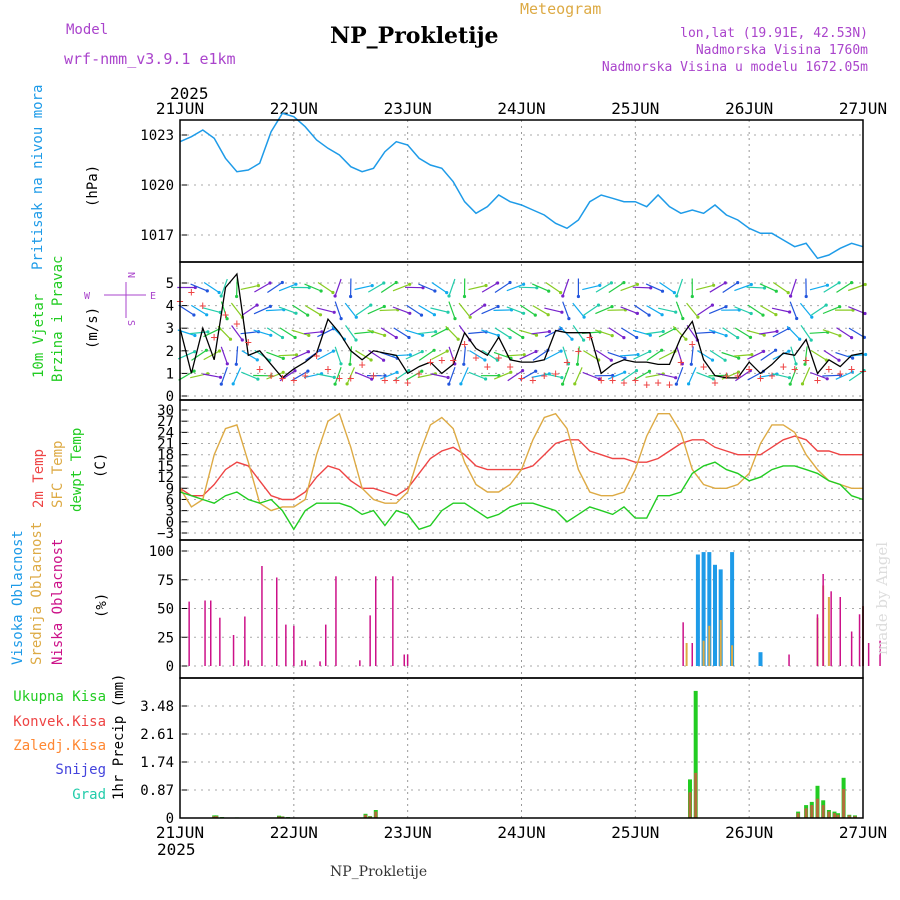 The height and width of the screenshot is (900, 900). Describe the element at coordinates (709, 609) in the screenshot. I see `cloud-high-bar` at that location.